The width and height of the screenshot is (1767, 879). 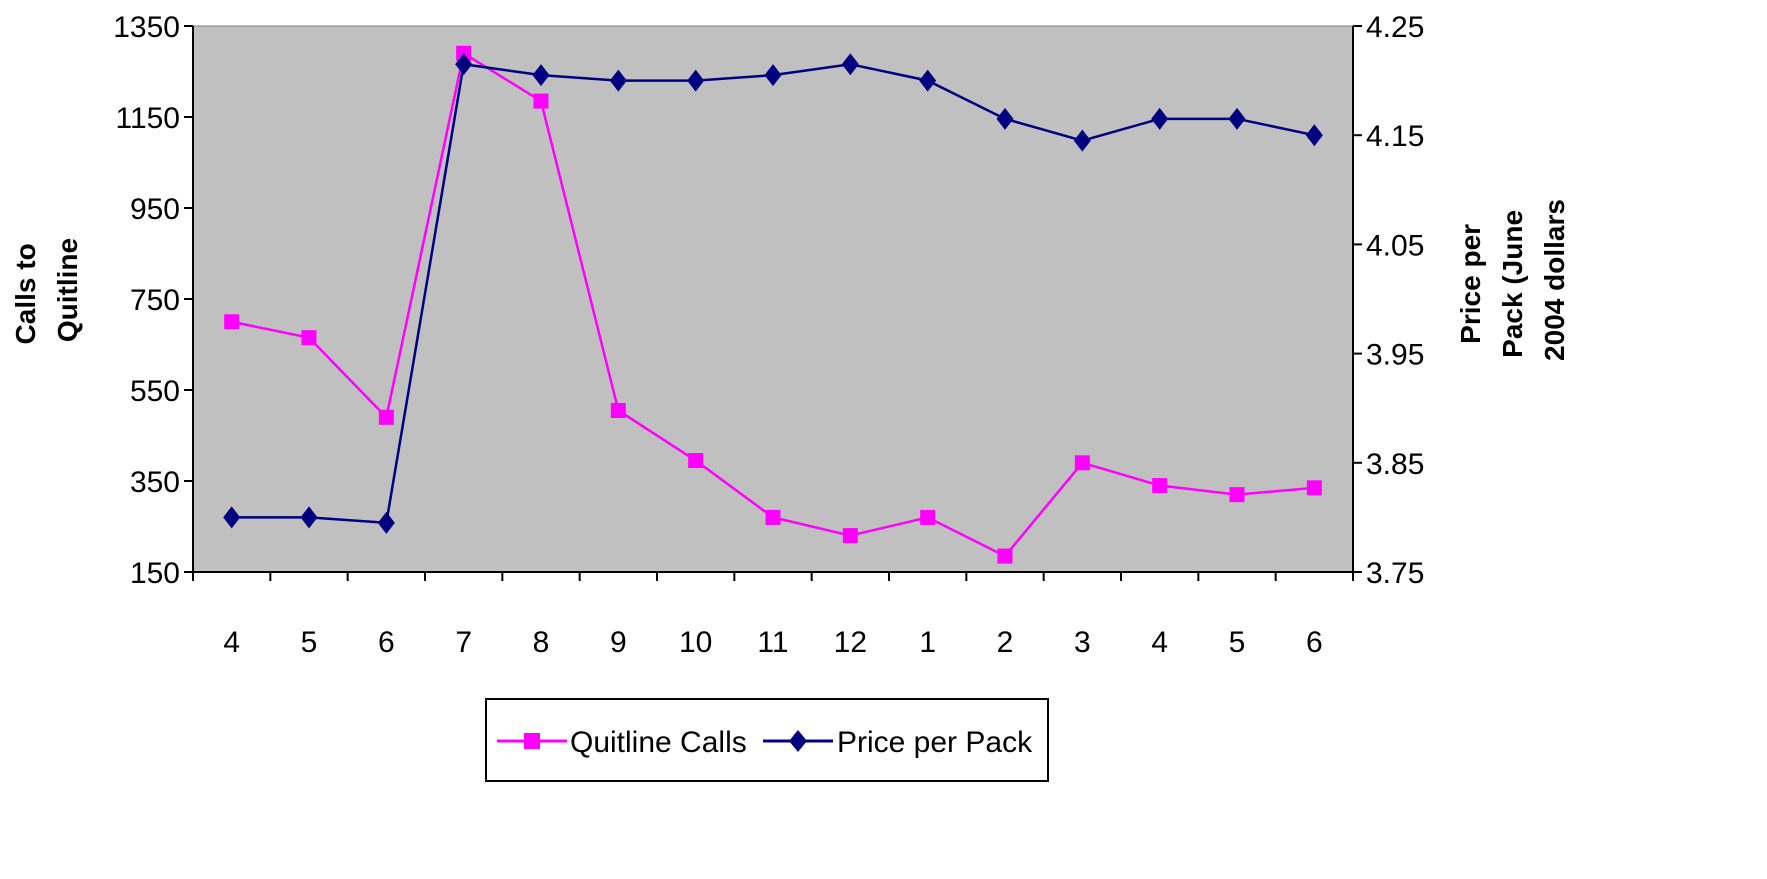 What do you see at coordinates (1395, 27) in the screenshot?
I see `right-tick-label: 4.25` at bounding box center [1395, 27].